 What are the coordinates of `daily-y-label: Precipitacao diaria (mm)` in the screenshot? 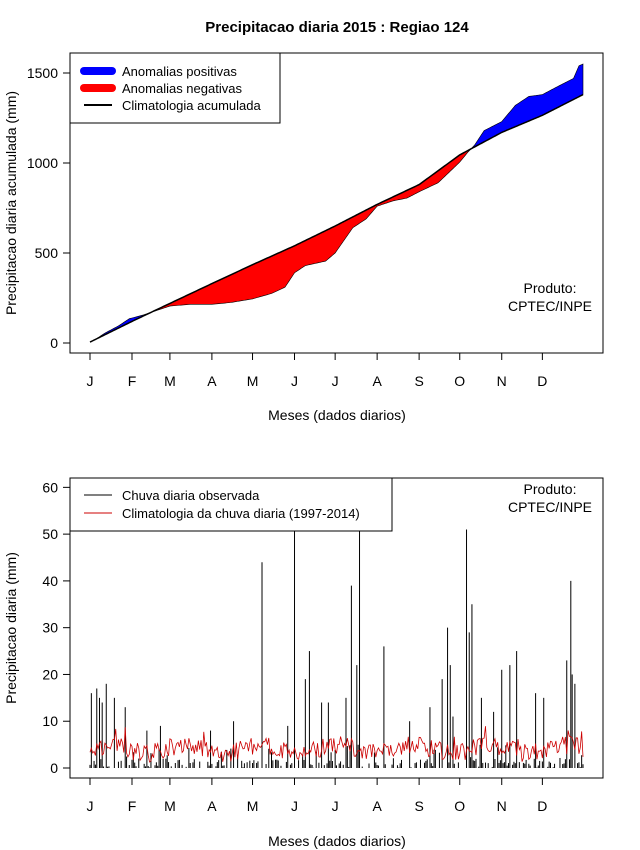 It's located at (11, 628).